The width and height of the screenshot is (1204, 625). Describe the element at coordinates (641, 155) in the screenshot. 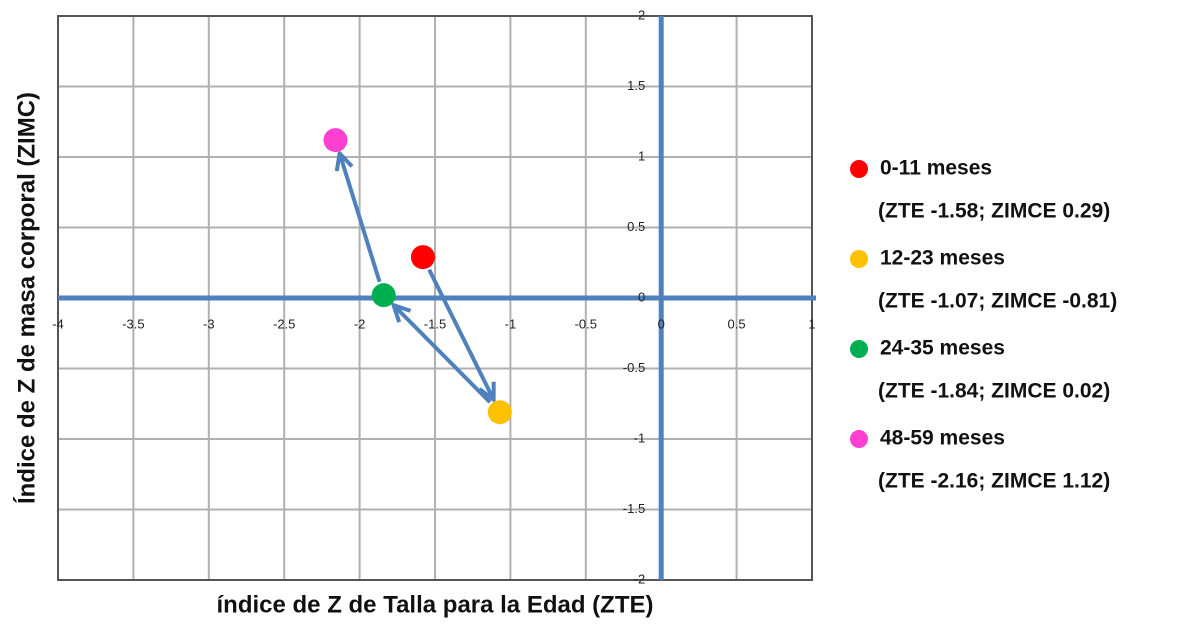

I see `y-tick-label: 1` at that location.